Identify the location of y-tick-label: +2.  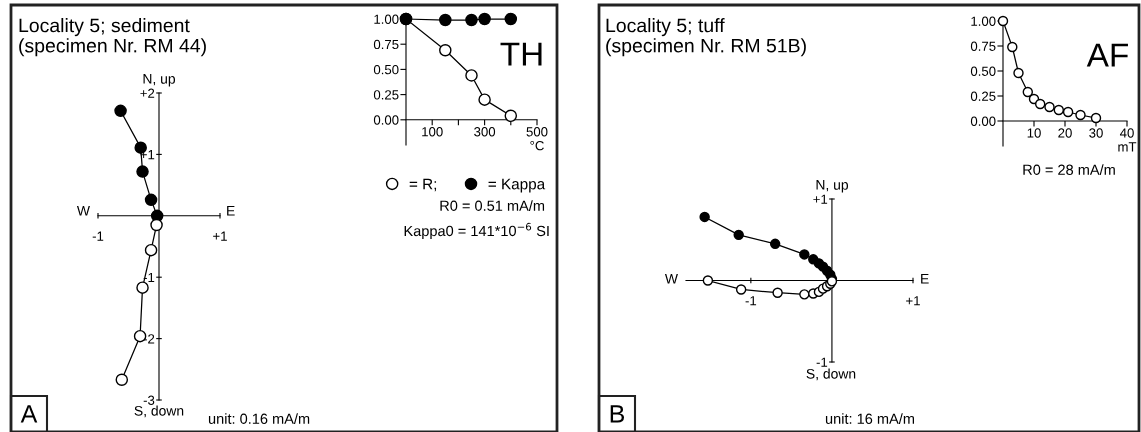
(147, 93).